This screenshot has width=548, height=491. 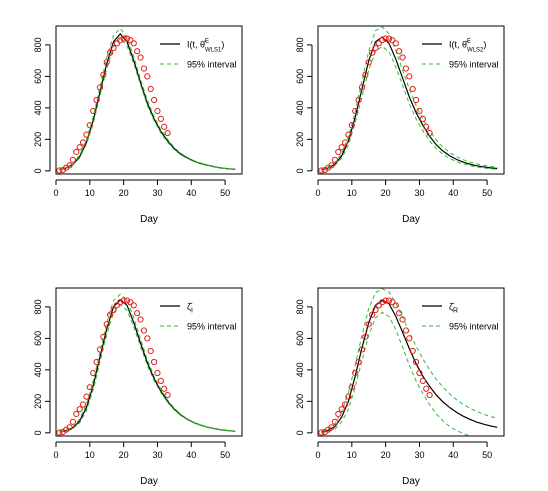 What do you see at coordinates (487, 455) in the screenshot?
I see `x-tick-label: 50` at bounding box center [487, 455].